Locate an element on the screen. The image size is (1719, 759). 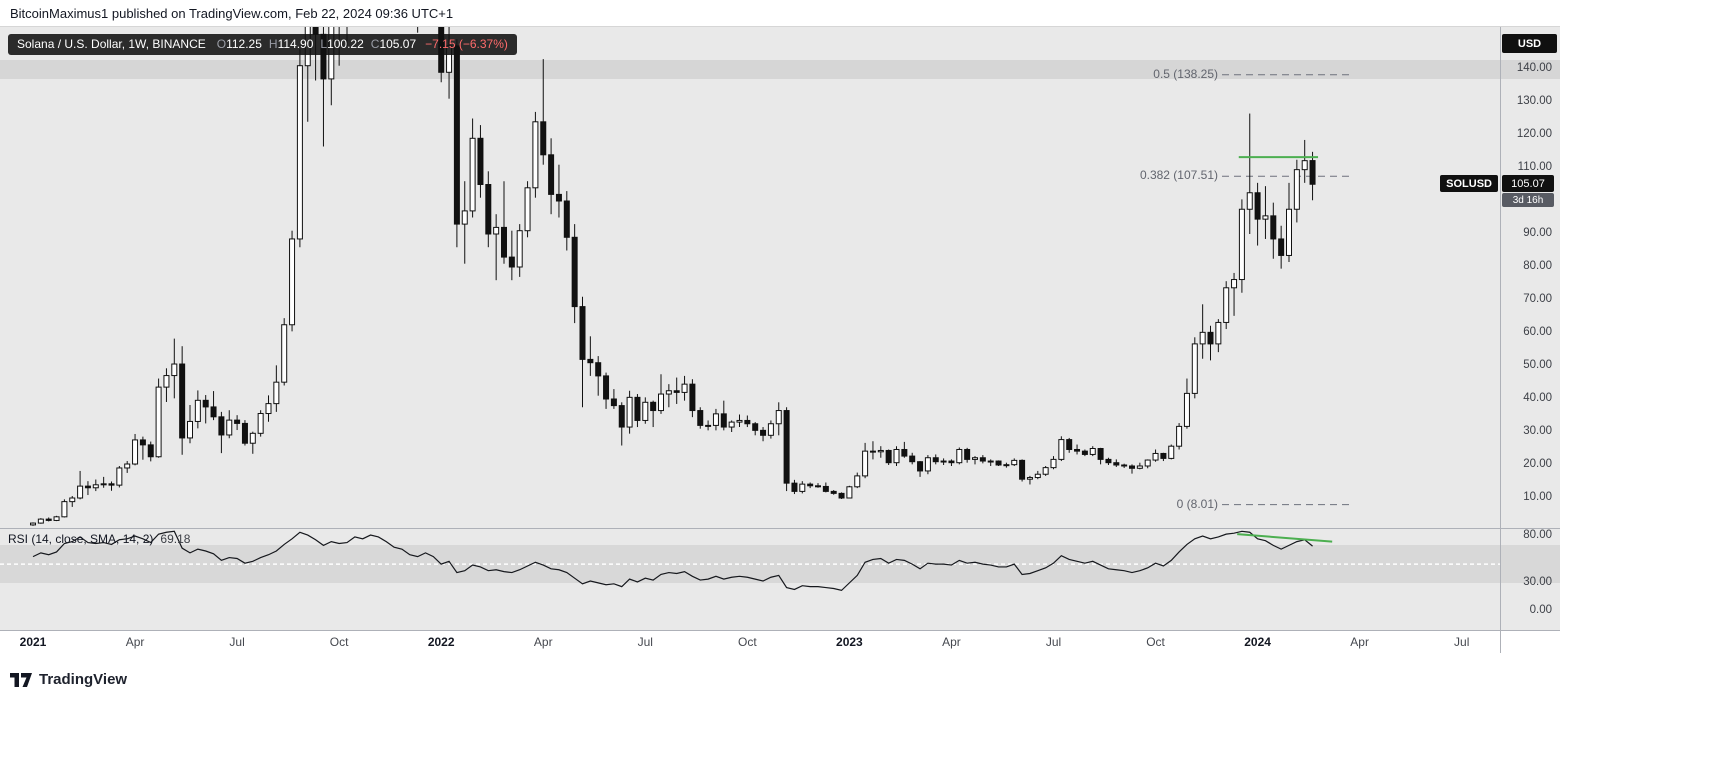
price-scale-label: 50.00 is located at coordinates (1537, 365).